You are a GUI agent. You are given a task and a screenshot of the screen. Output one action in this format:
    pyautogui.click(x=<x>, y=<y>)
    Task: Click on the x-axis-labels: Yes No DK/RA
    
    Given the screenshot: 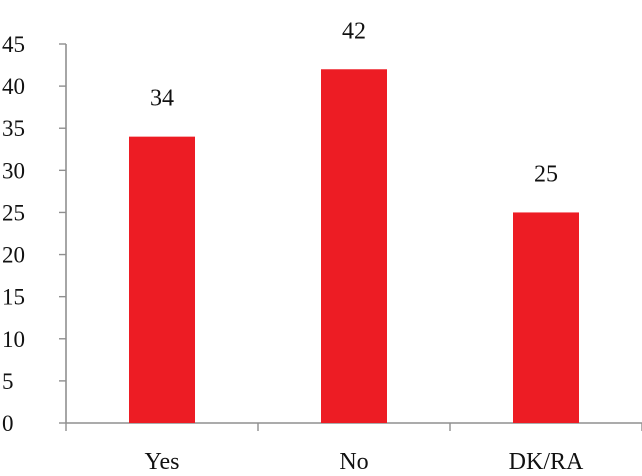 What is the action you would take?
    pyautogui.click(x=364, y=462)
    